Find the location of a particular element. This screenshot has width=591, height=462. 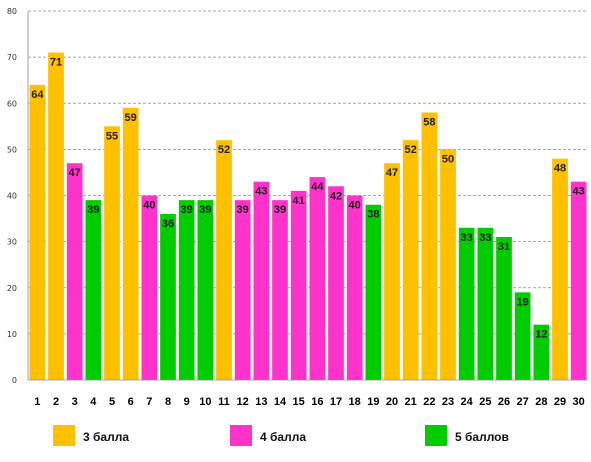

data-label-9: 39 is located at coordinates (187, 210).